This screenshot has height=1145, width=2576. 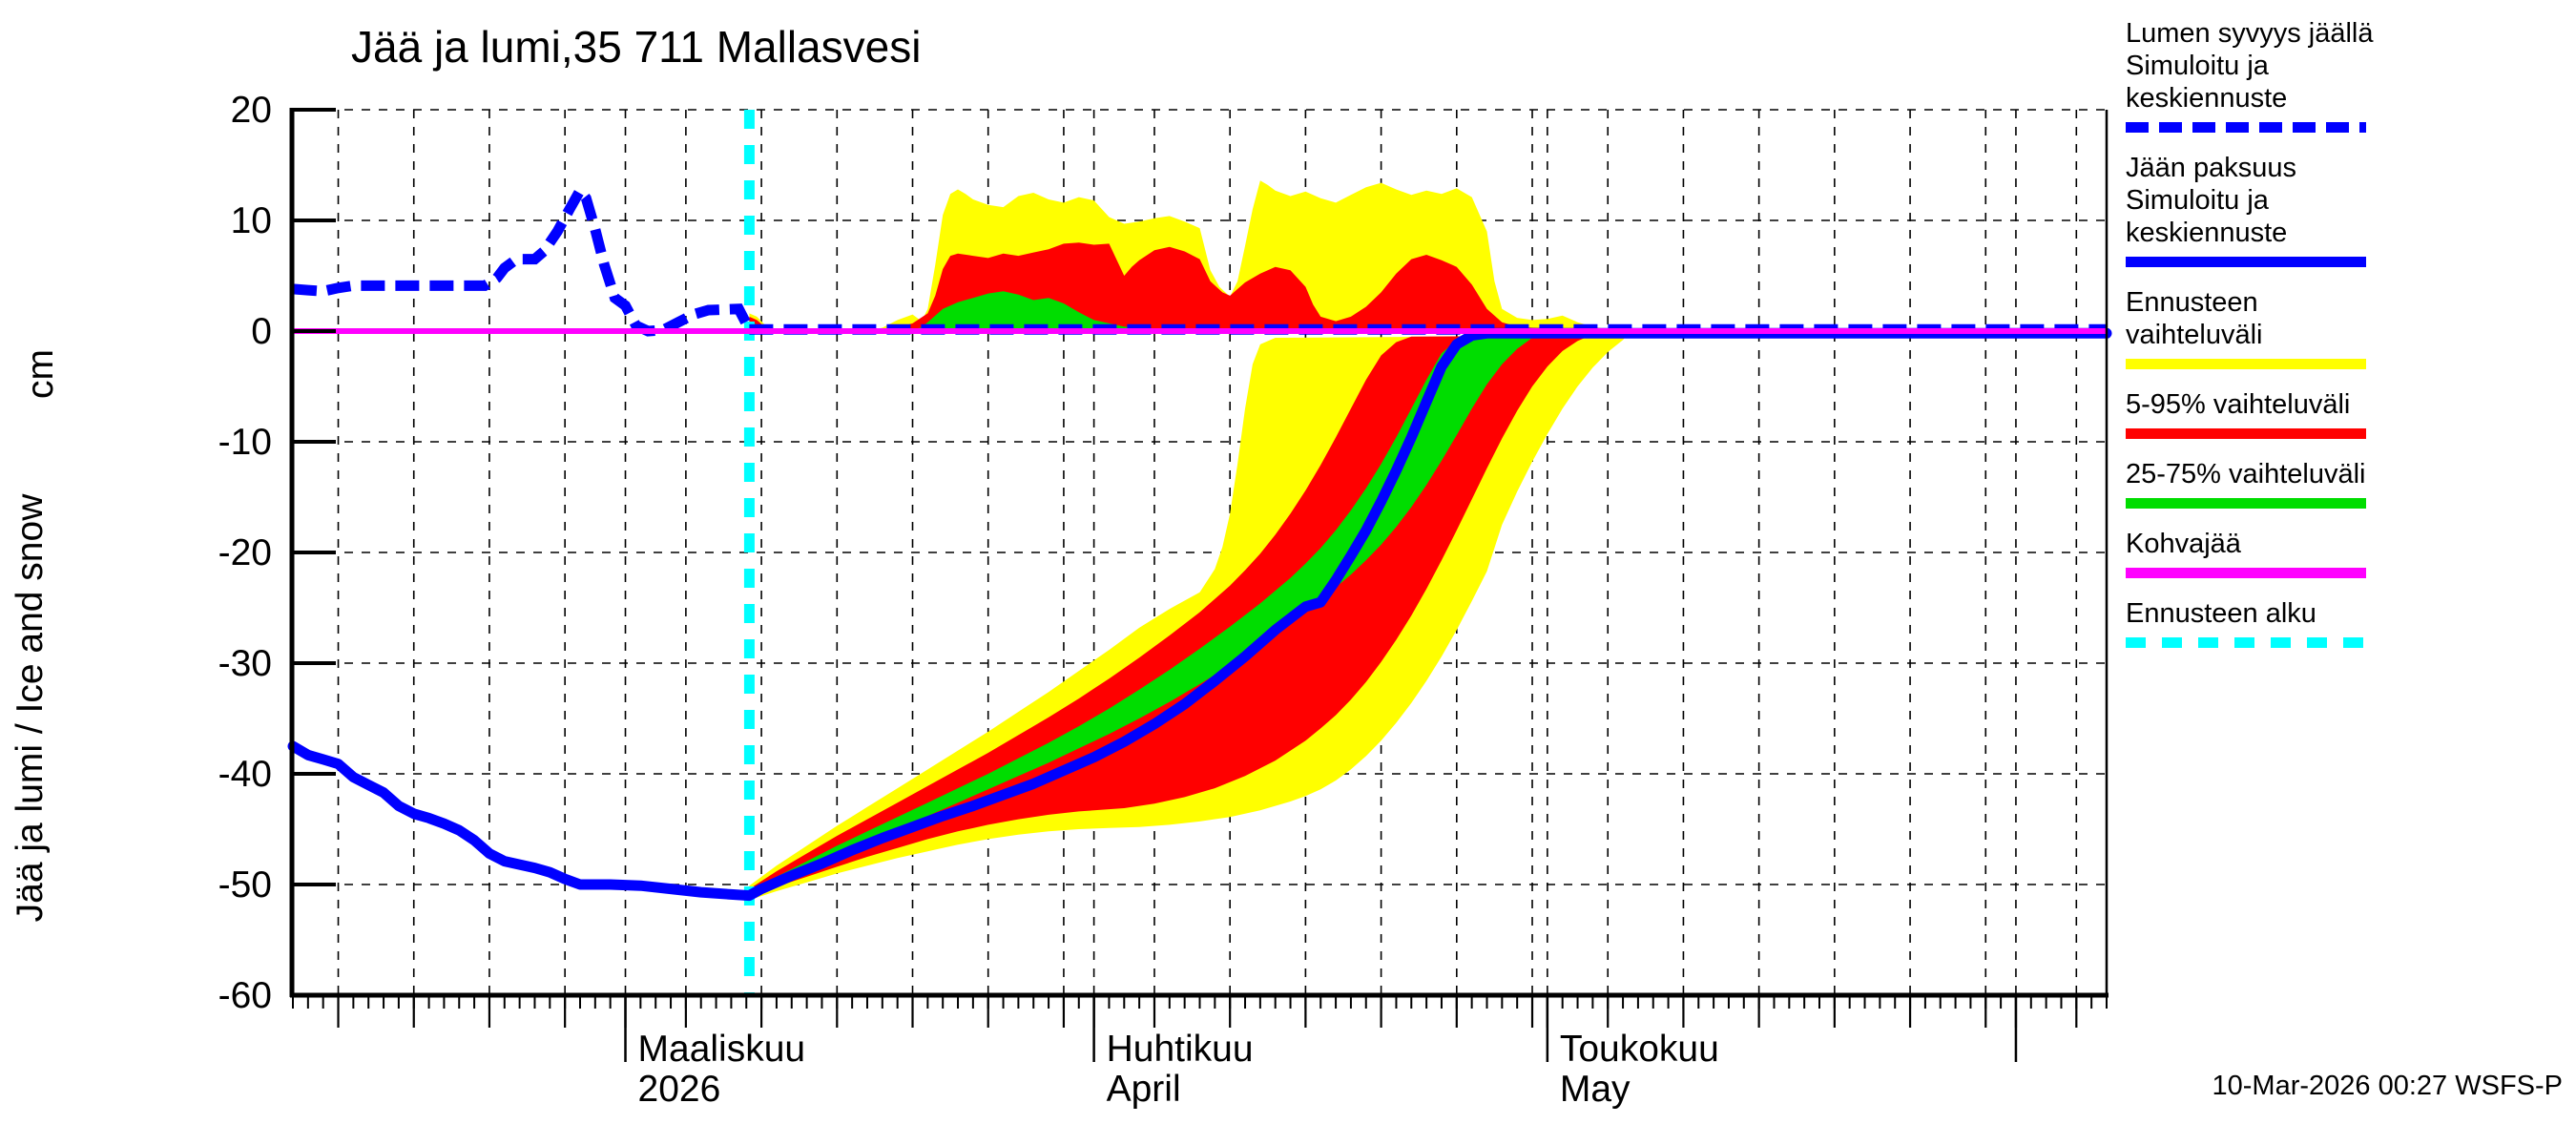 What do you see at coordinates (722, 1049) in the screenshot?
I see `month-label: Maaliskuu` at bounding box center [722, 1049].